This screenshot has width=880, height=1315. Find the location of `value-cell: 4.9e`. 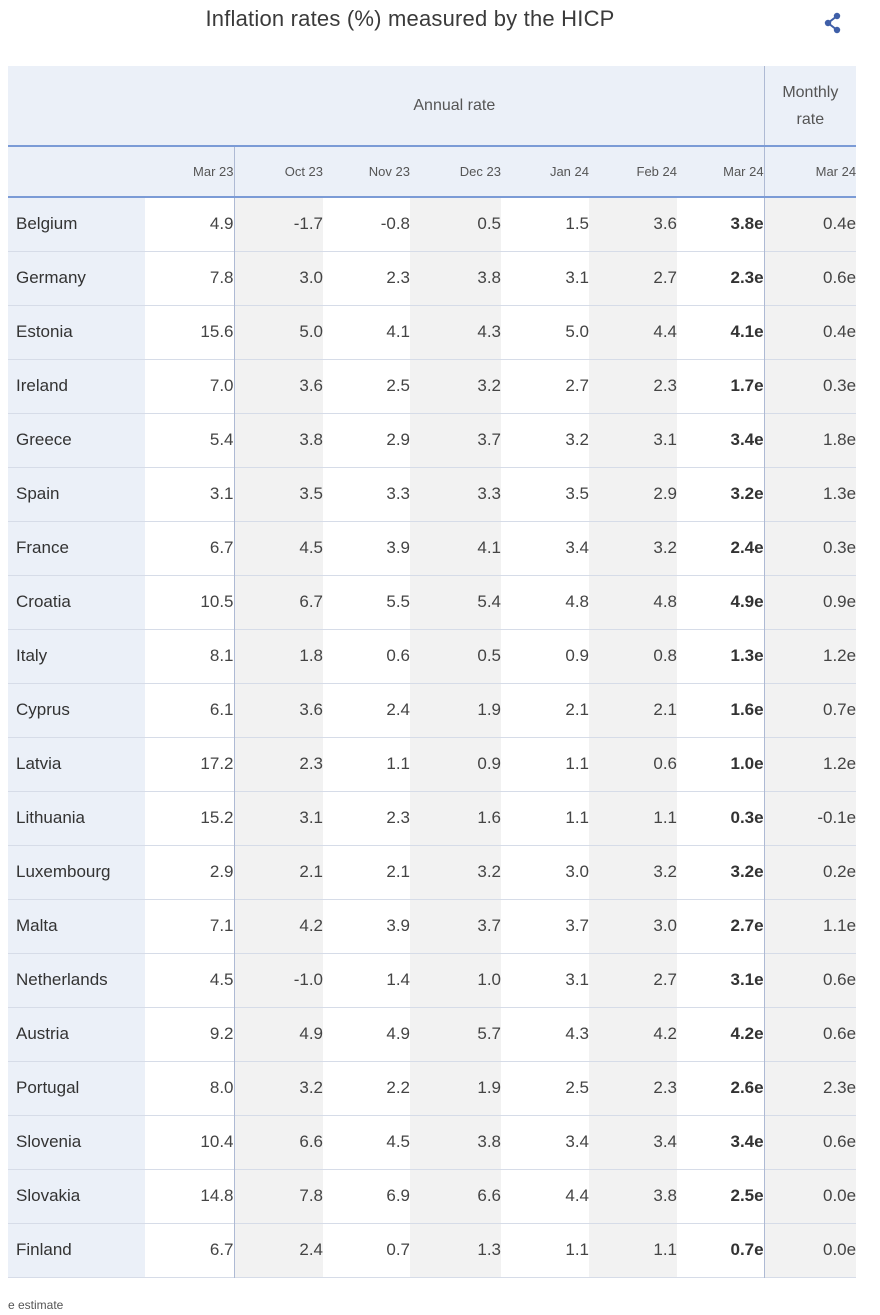

value-cell: 4.9e is located at coordinates (721, 602).